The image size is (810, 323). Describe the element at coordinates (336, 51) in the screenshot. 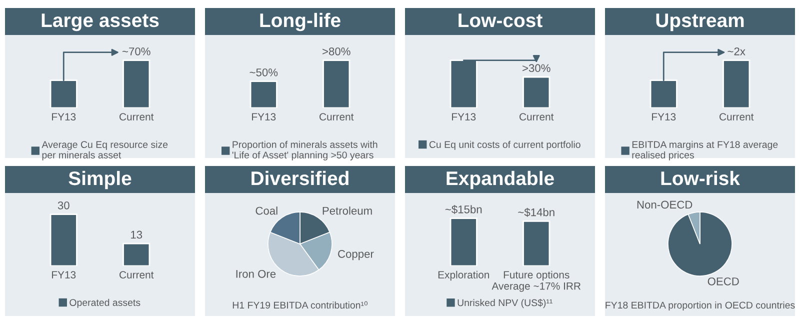

I see `text: >80%` at that location.